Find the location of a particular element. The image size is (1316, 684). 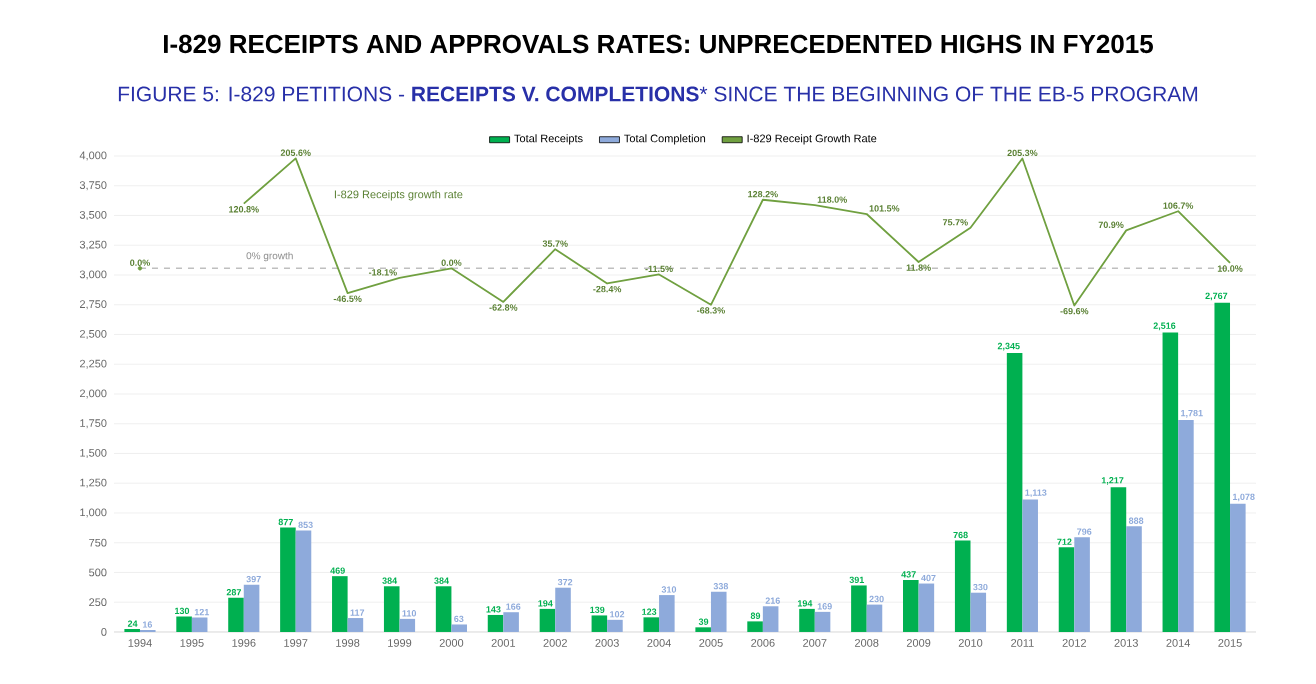

chart-subtitle: FIGURE 5: I-829 PETITIONS - RECEIPTS V. COMPLETIONS* SINCE THE BEGINNING OF THE EB-5 PROGRAM is located at coordinates (658, 94).